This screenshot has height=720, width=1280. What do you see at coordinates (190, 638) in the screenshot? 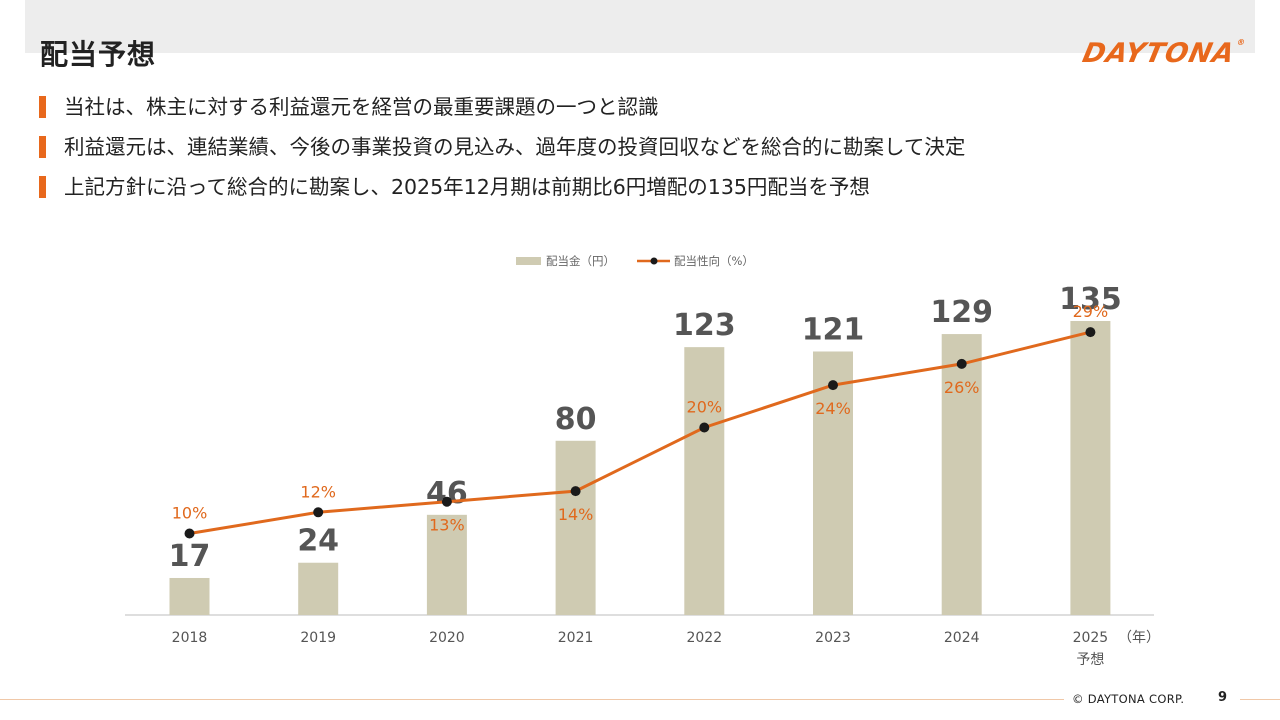
I see `x-tick-label: 2018` at bounding box center [190, 638].